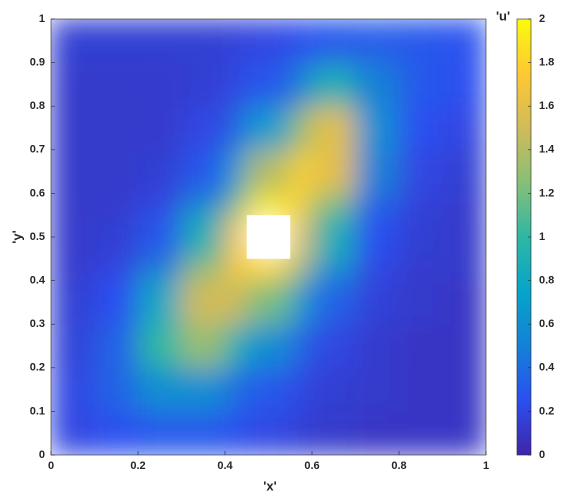 Image resolution: width=572 pixels, height=501 pixels. What do you see at coordinates (486, 466) in the screenshot?
I see `x-tick-label: 1` at bounding box center [486, 466].